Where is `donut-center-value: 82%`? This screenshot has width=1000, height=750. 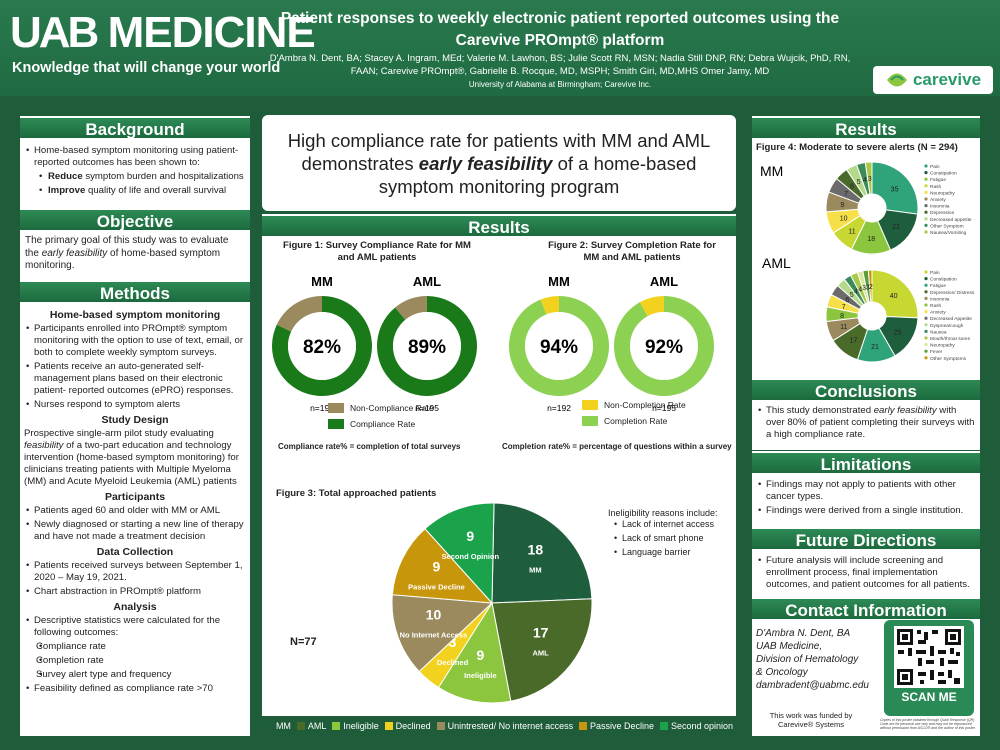 donut-center-value: 82% is located at coordinates (322, 347).